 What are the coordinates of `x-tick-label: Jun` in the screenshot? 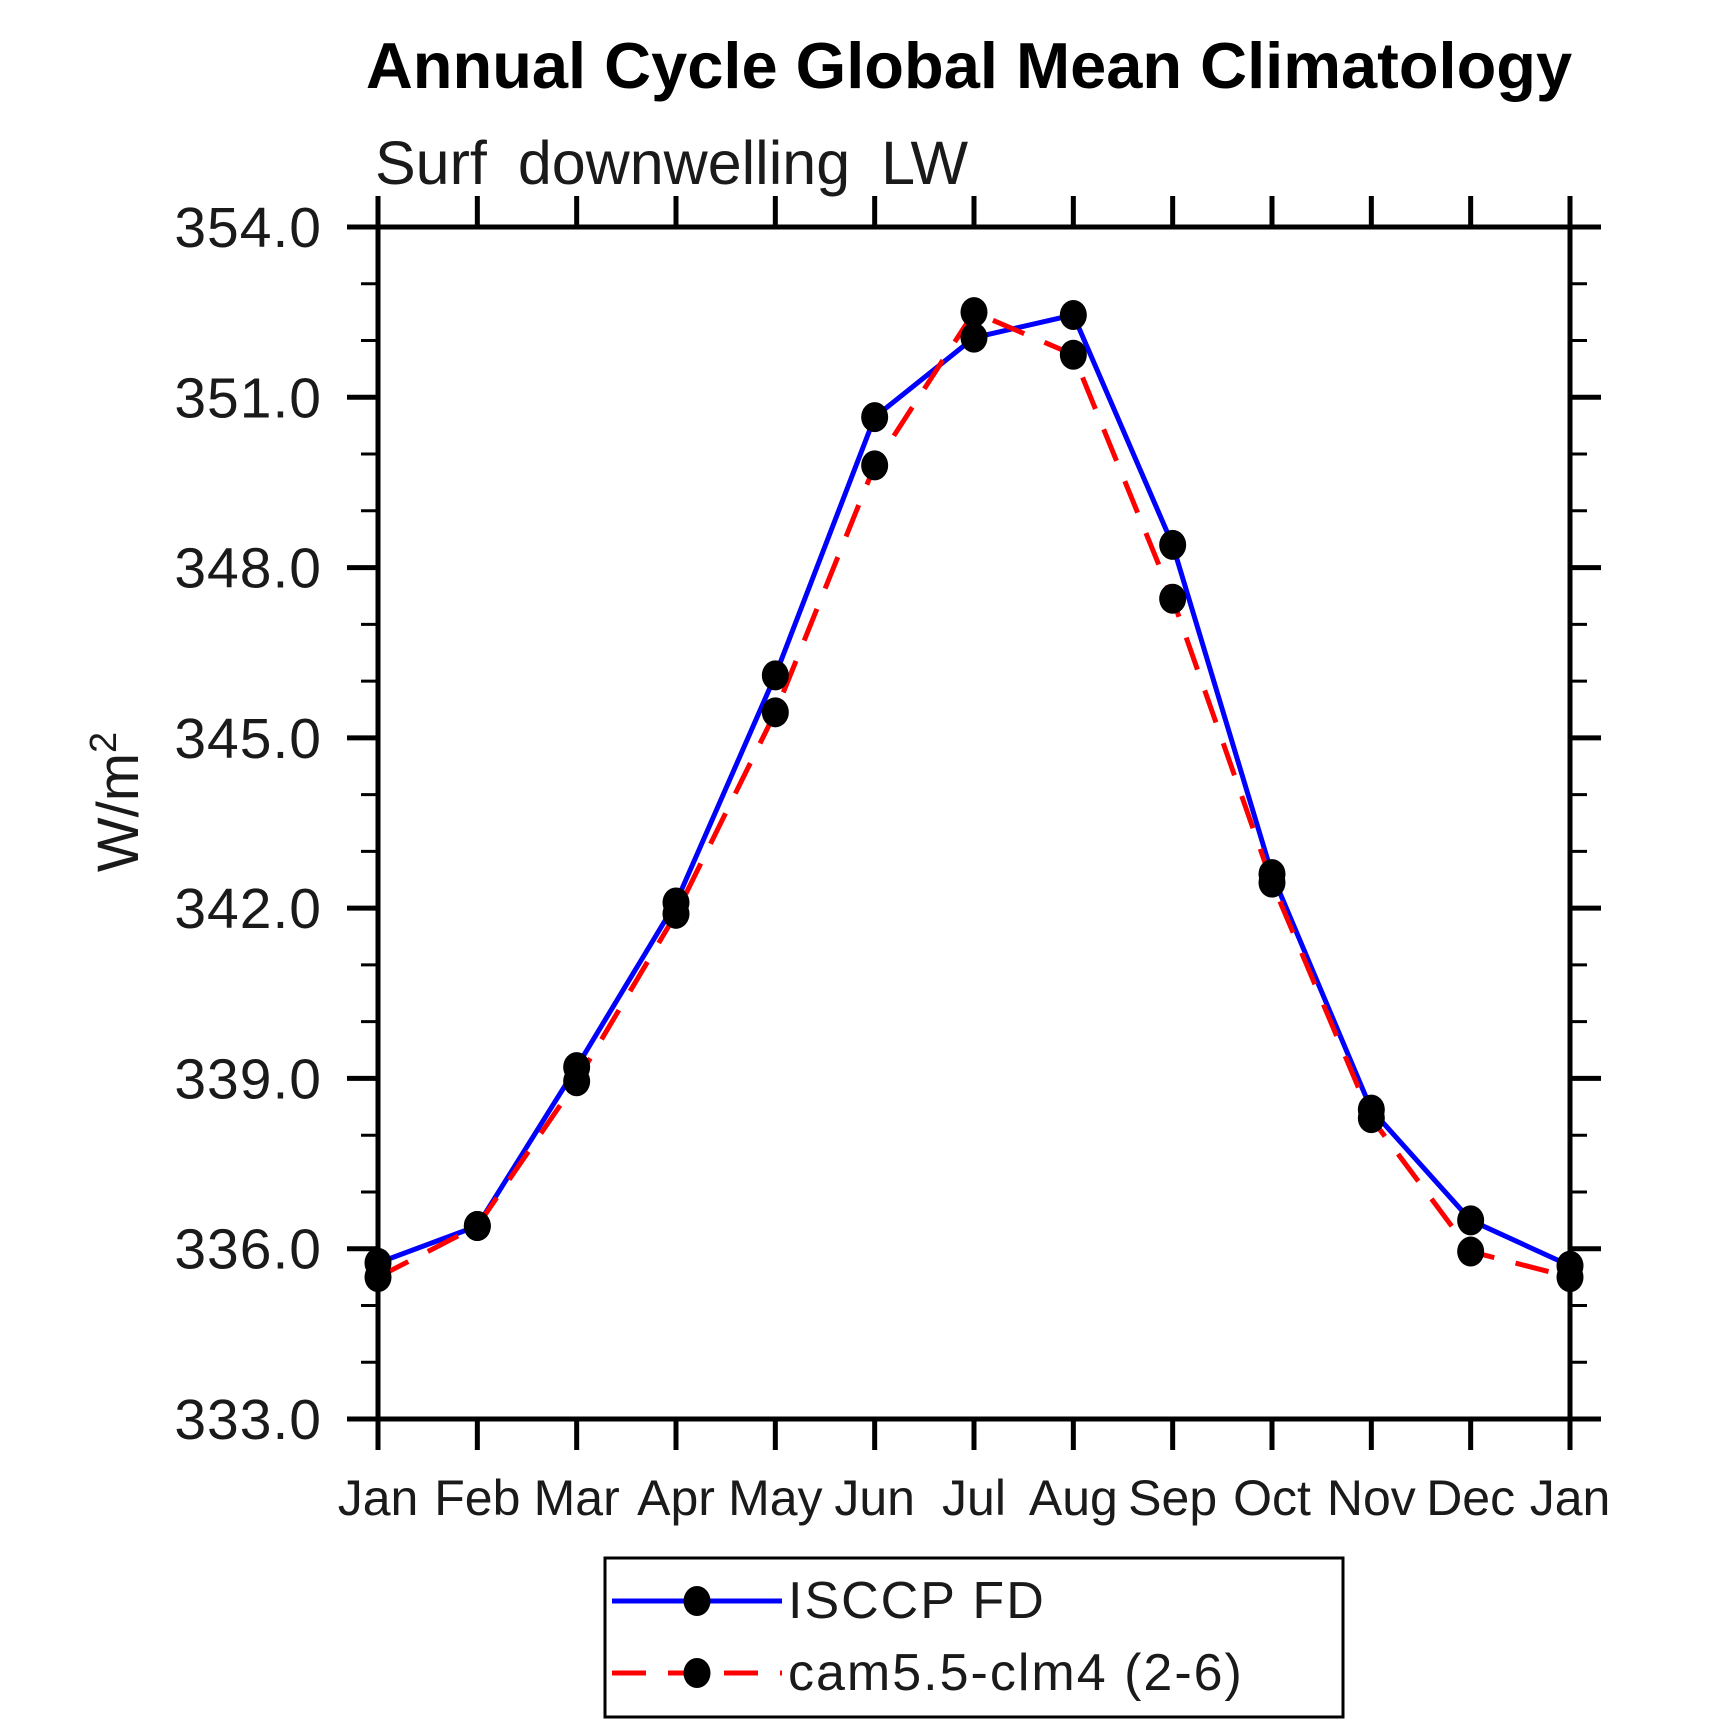 It's located at (874, 1498).